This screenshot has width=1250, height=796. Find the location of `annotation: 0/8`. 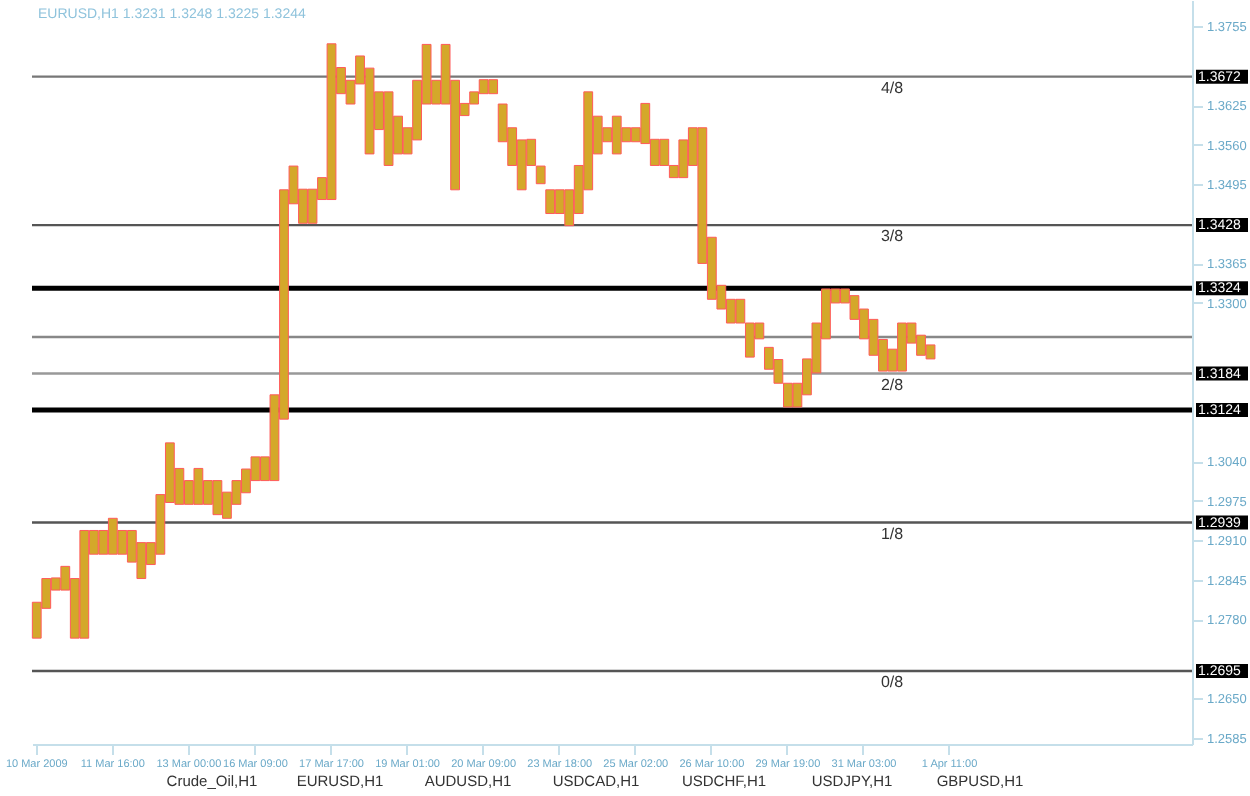

annotation: 0/8 is located at coordinates (892, 682).